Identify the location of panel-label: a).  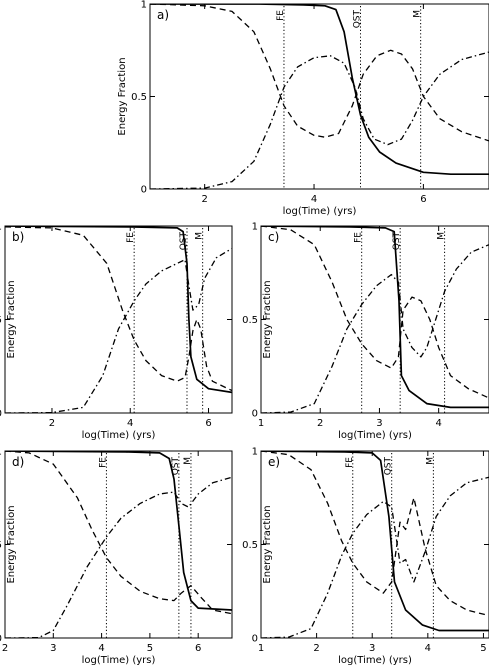
(163, 15).